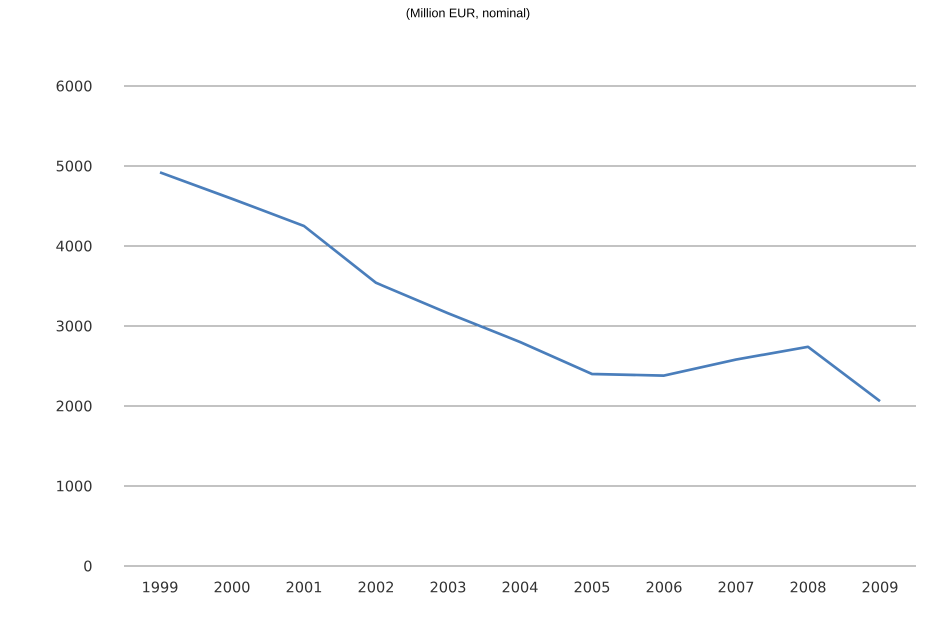 Image resolution: width=936 pixels, height=624 pixels. I want to click on x-tick-label: 2006, so click(664, 587).